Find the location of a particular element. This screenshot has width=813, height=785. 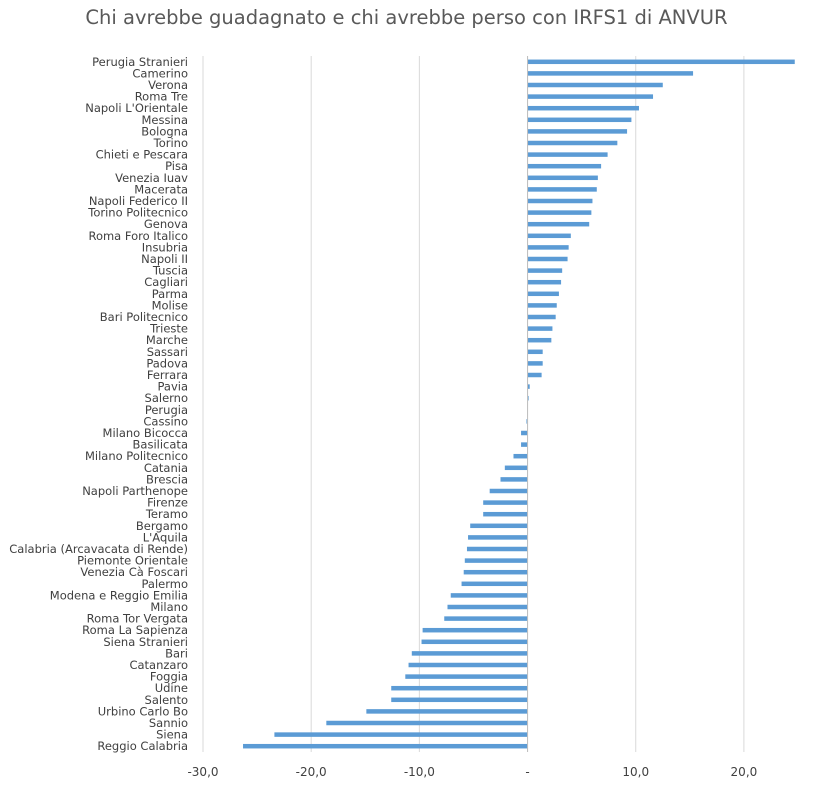

category-label: Reggio Calabria is located at coordinates (142, 746).